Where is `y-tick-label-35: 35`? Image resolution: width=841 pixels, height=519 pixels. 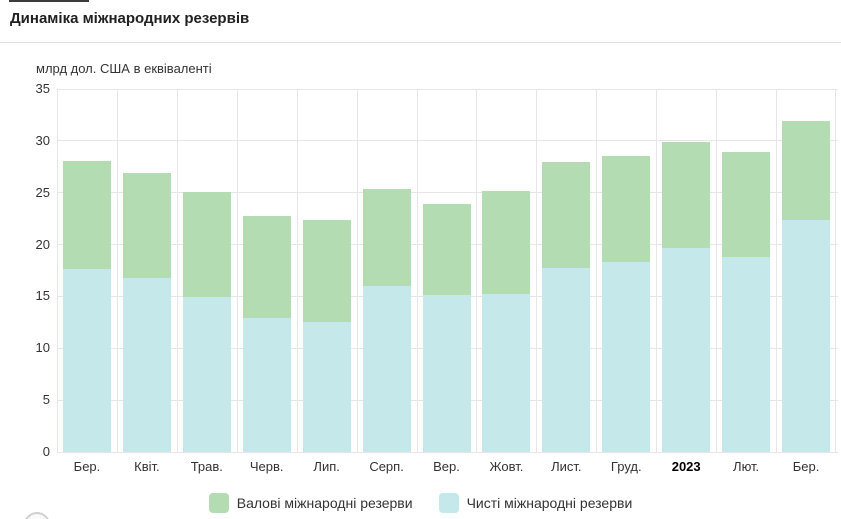
y-tick-label-35: 35 is located at coordinates (42, 88).